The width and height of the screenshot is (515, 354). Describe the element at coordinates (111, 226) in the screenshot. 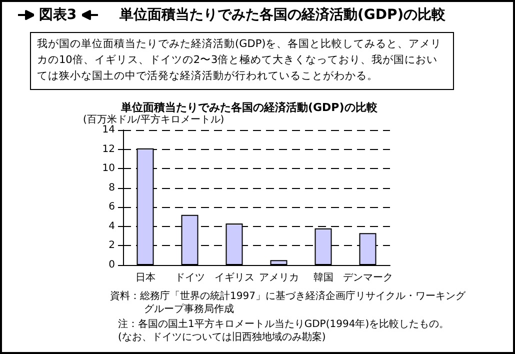

I see `y-tick-label: 4` at that location.